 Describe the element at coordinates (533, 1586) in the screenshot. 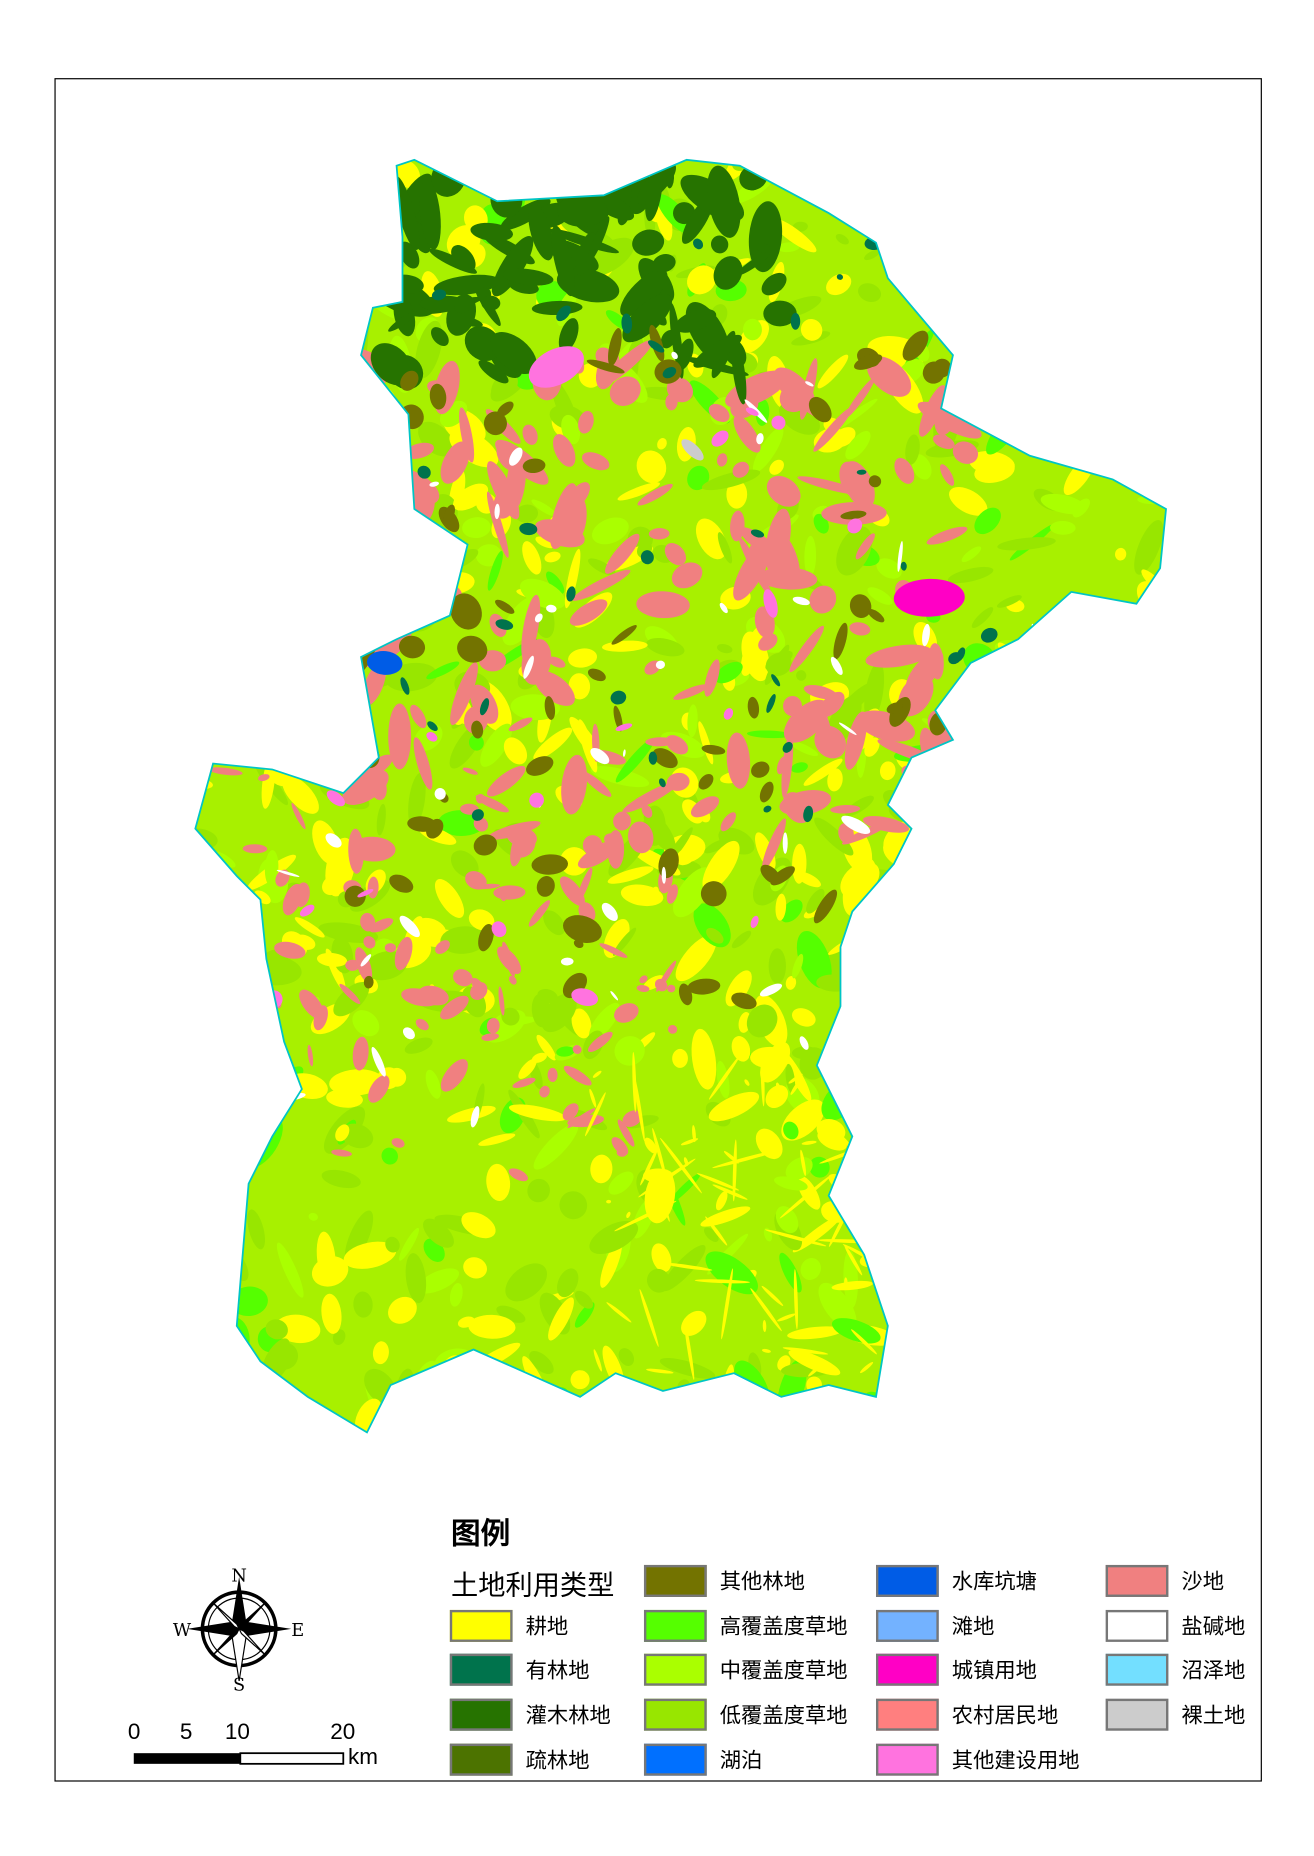

I see `legend-subtitle: 土地利用类型` at that location.